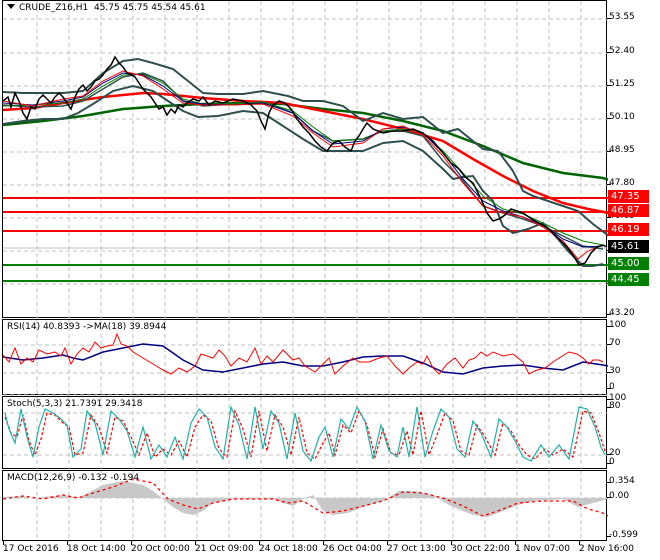 The height and width of the screenshot is (560, 660). What do you see at coordinates (621, 51) in the screenshot?
I see `price-tick: 52.40` at bounding box center [621, 51].